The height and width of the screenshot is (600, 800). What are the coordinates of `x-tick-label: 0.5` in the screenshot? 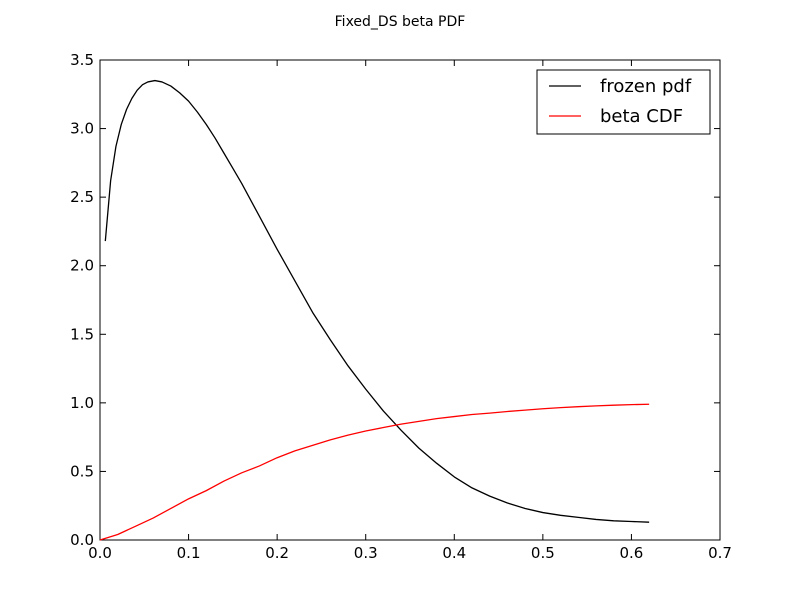 It's located at (543, 553).